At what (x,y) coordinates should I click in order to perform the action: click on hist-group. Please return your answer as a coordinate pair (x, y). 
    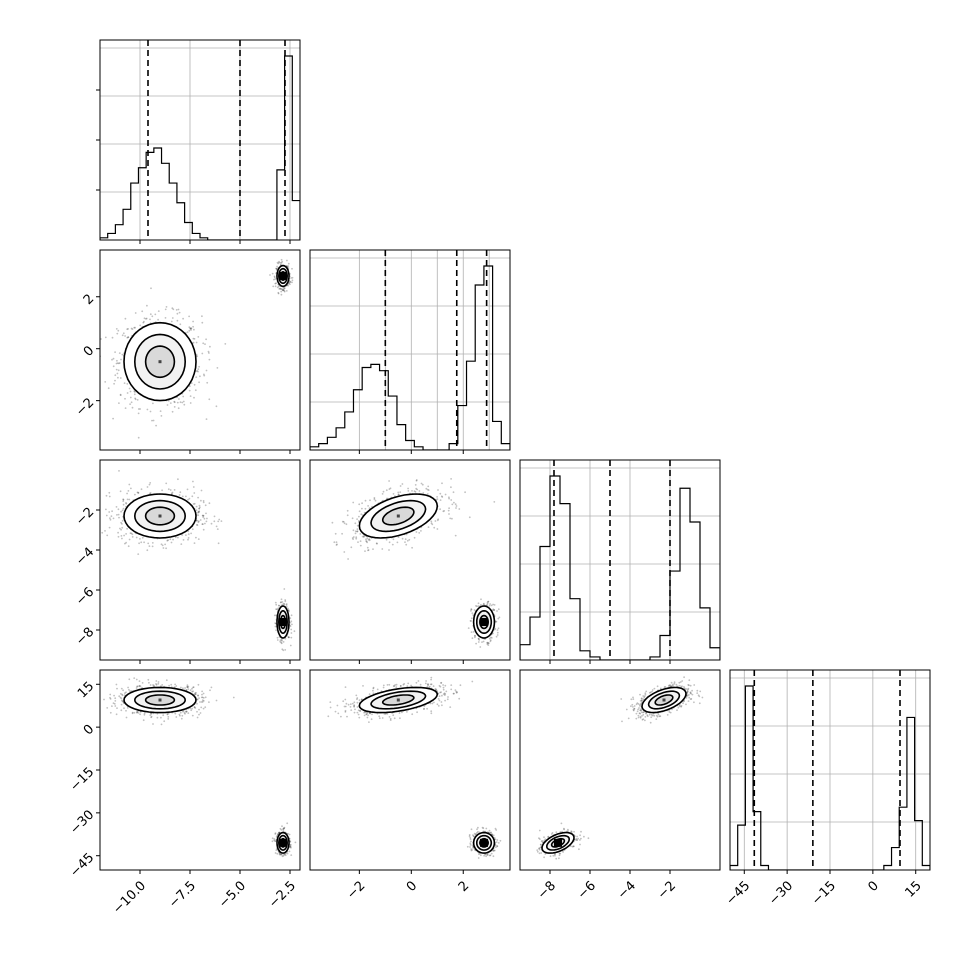
    Looking at the image, I should click on (410, 357).